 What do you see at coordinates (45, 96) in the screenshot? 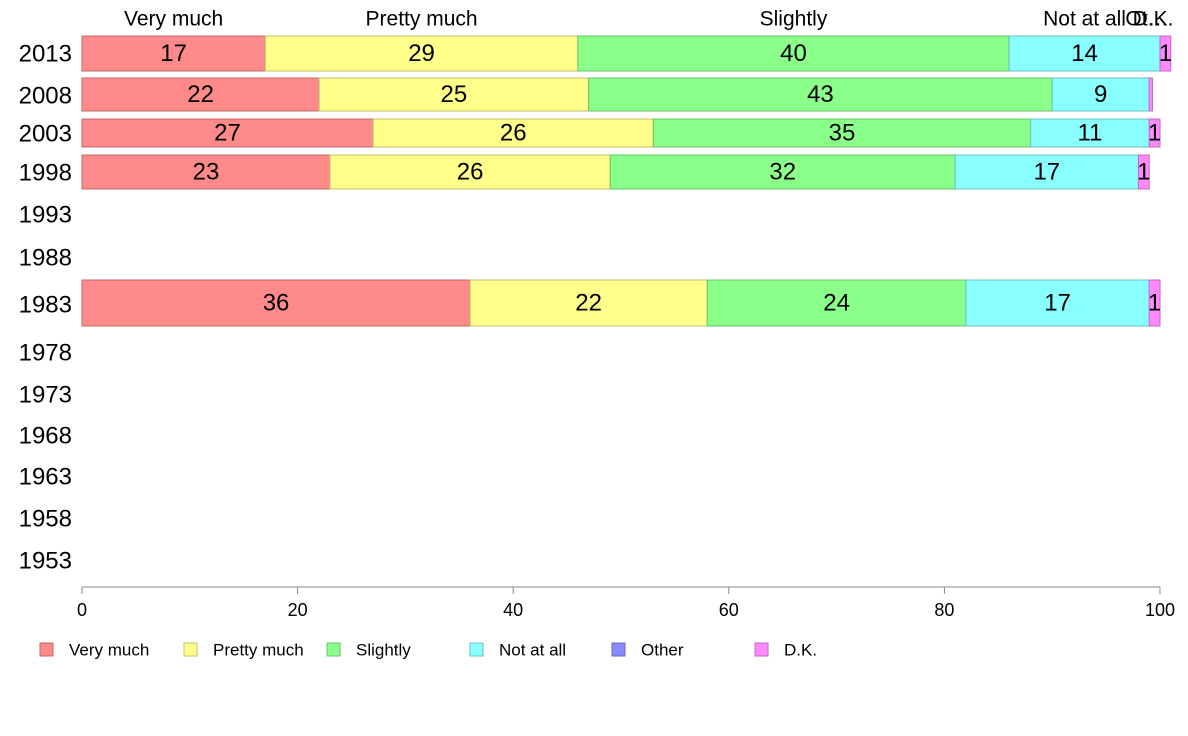
I see `y-label-2008: 2008` at bounding box center [45, 96].